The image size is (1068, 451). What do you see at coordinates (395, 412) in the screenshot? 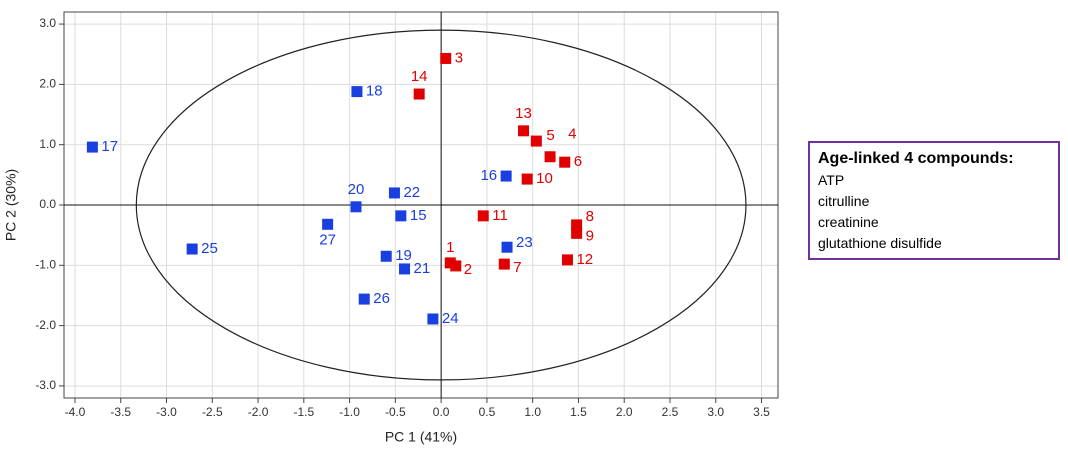
I see `x-tick-label: -0.5` at bounding box center [395, 412].